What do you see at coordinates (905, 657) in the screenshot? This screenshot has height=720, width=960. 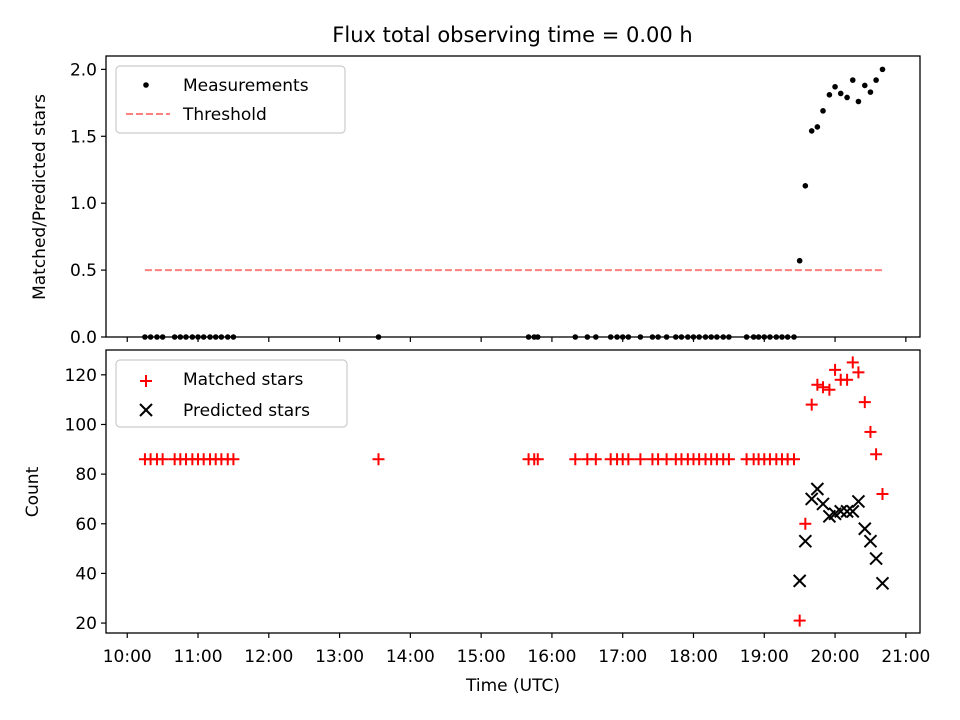 I see `x-tick-label: 21:00` at bounding box center [905, 657].